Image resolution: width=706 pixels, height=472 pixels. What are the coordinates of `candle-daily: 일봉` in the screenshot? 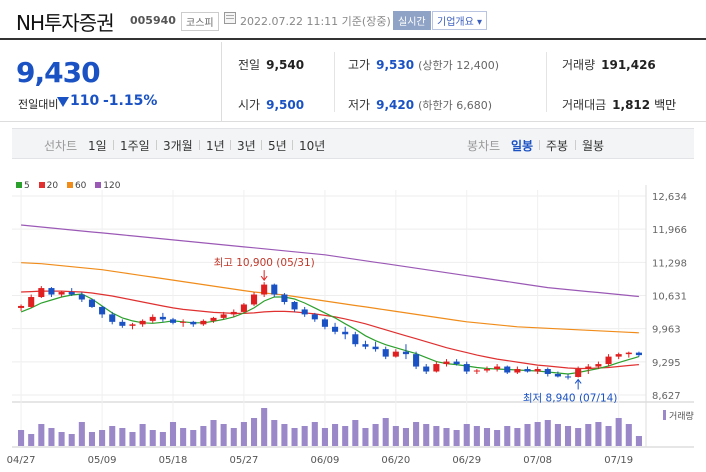 It's located at (522, 146).